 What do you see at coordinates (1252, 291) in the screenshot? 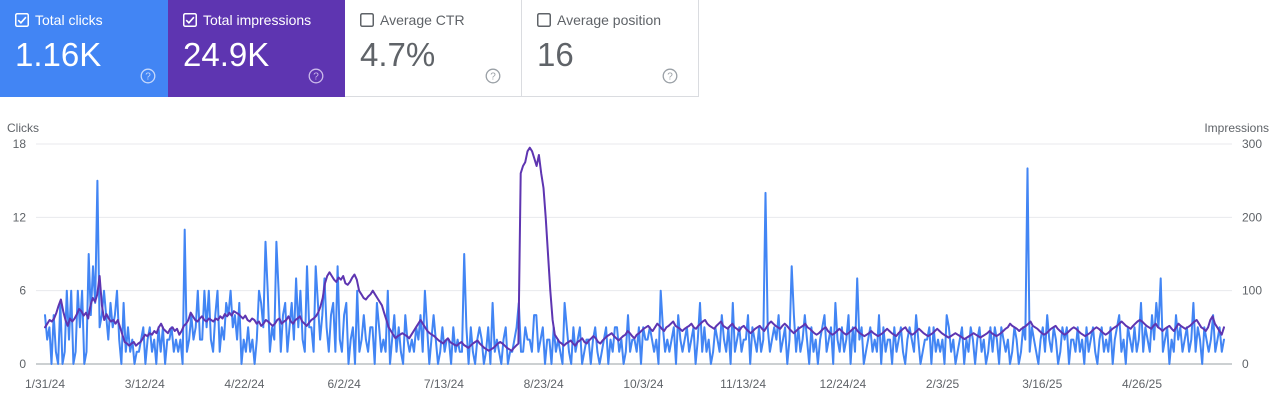
I see `right-tick-label: 100` at bounding box center [1252, 291].